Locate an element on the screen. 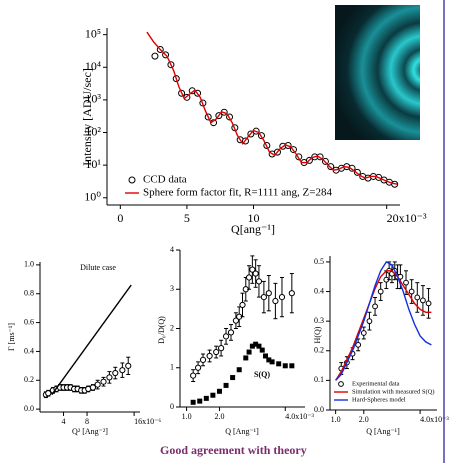  x-tick-label: 2.0 is located at coordinates (364, 419).